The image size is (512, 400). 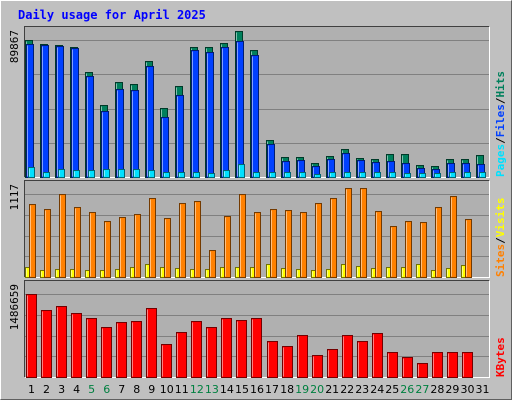 What do you see at coordinates (197, 389) in the screenshot?
I see `day-label-12: 12` at bounding box center [197, 389].